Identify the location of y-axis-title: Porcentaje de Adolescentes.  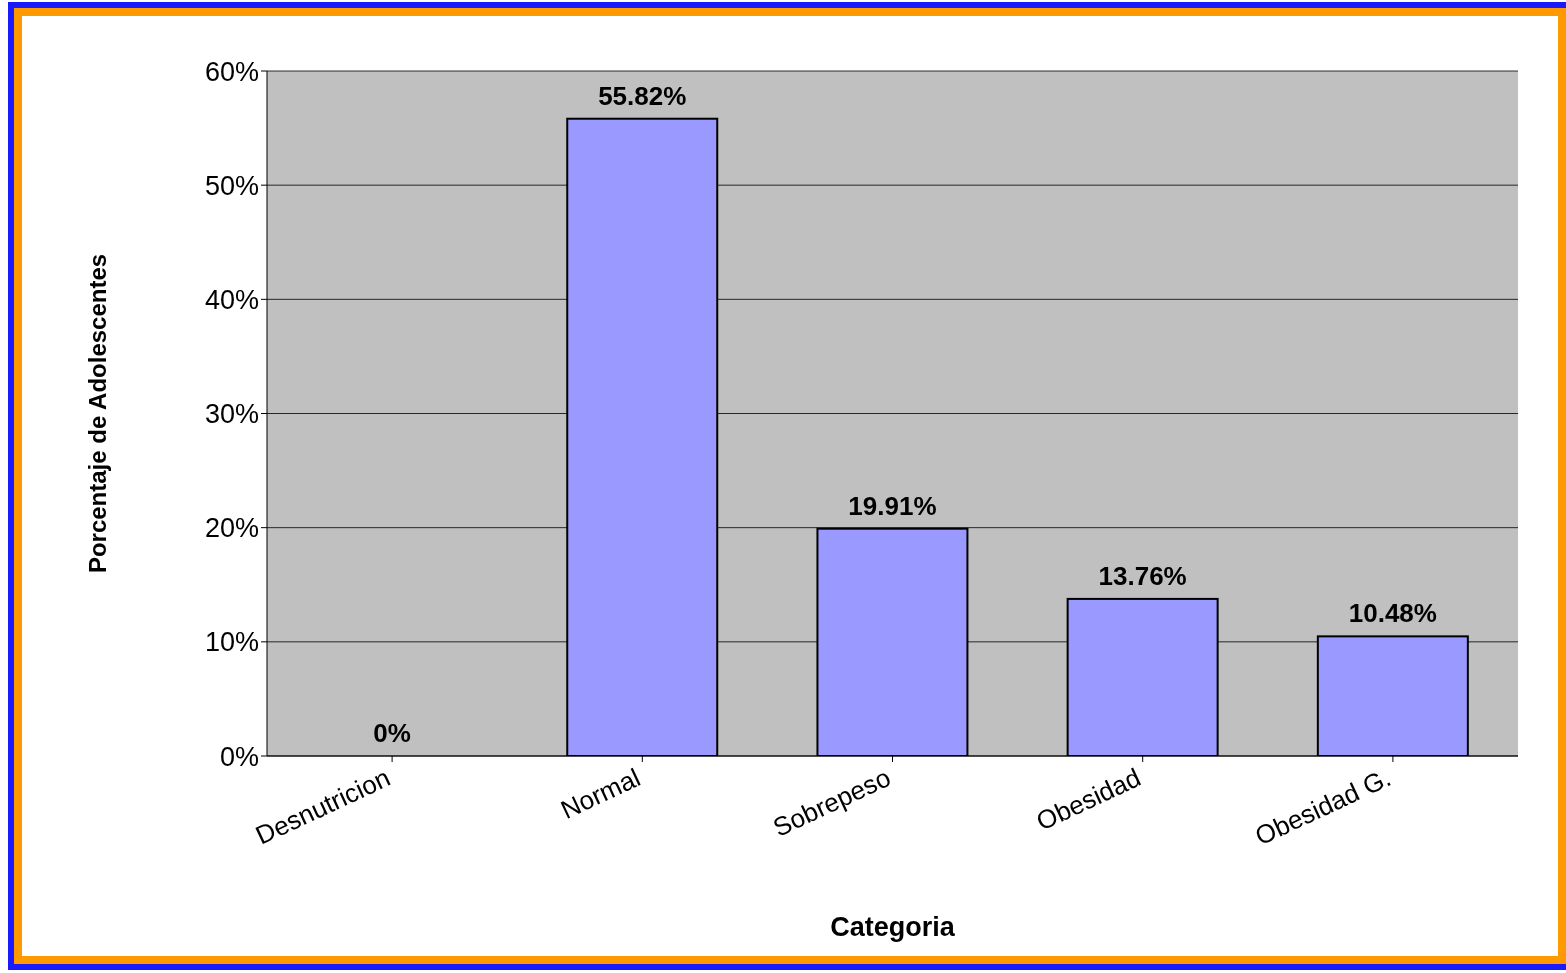
(97, 413).